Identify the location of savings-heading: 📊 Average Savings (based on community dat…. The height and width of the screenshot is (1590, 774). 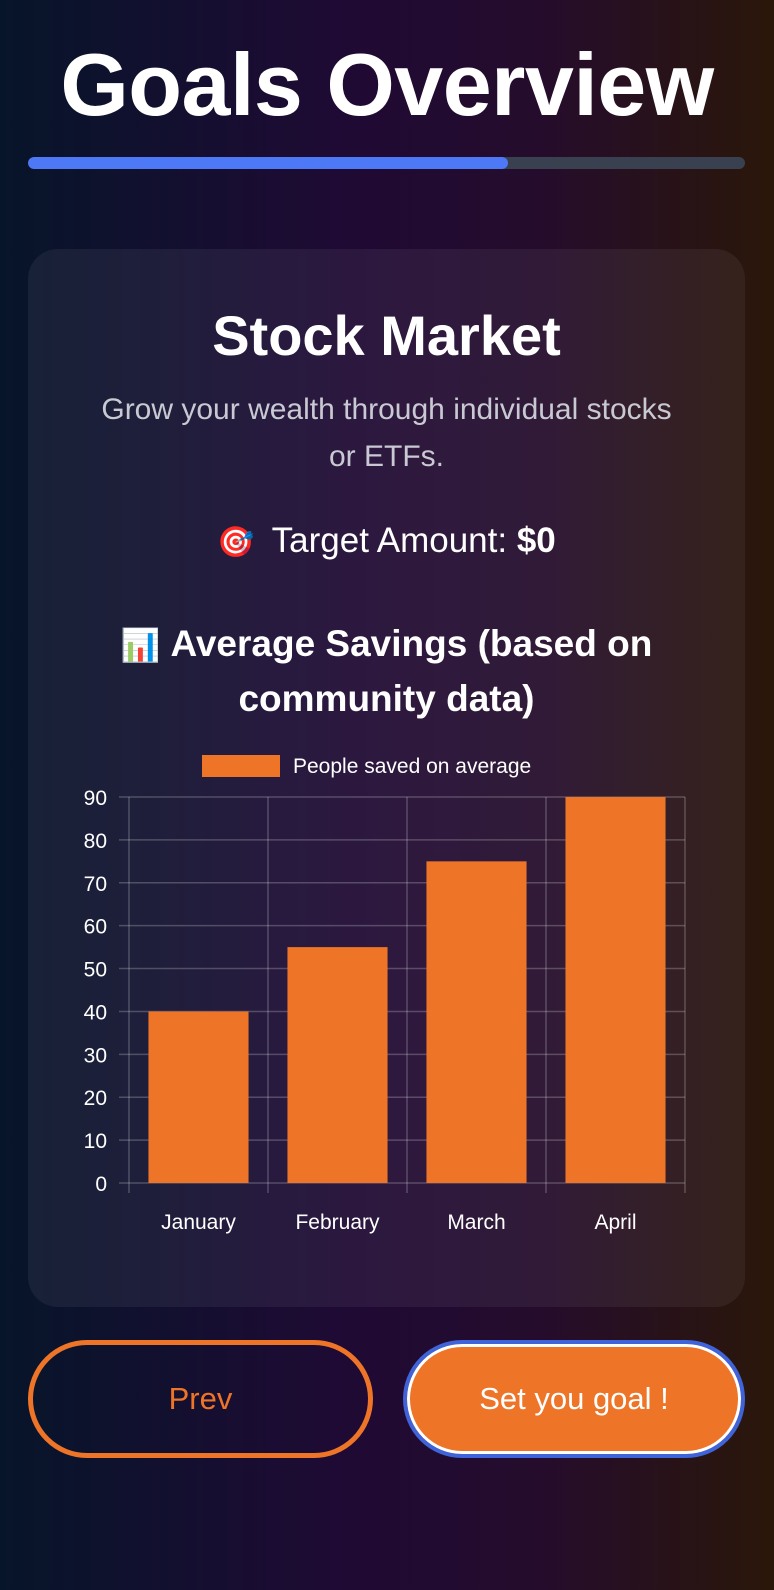
(386, 671).